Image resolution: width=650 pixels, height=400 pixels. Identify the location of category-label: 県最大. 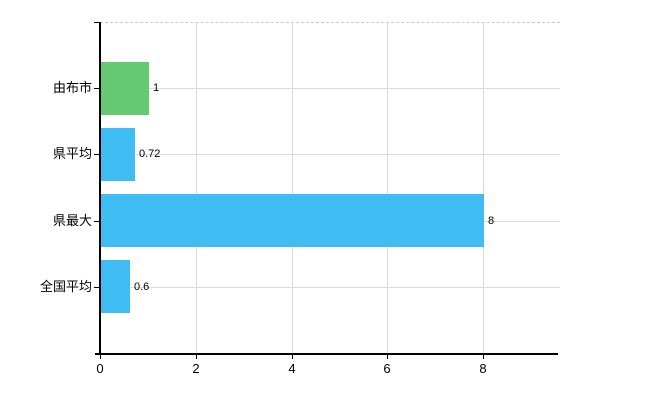
(72, 220).